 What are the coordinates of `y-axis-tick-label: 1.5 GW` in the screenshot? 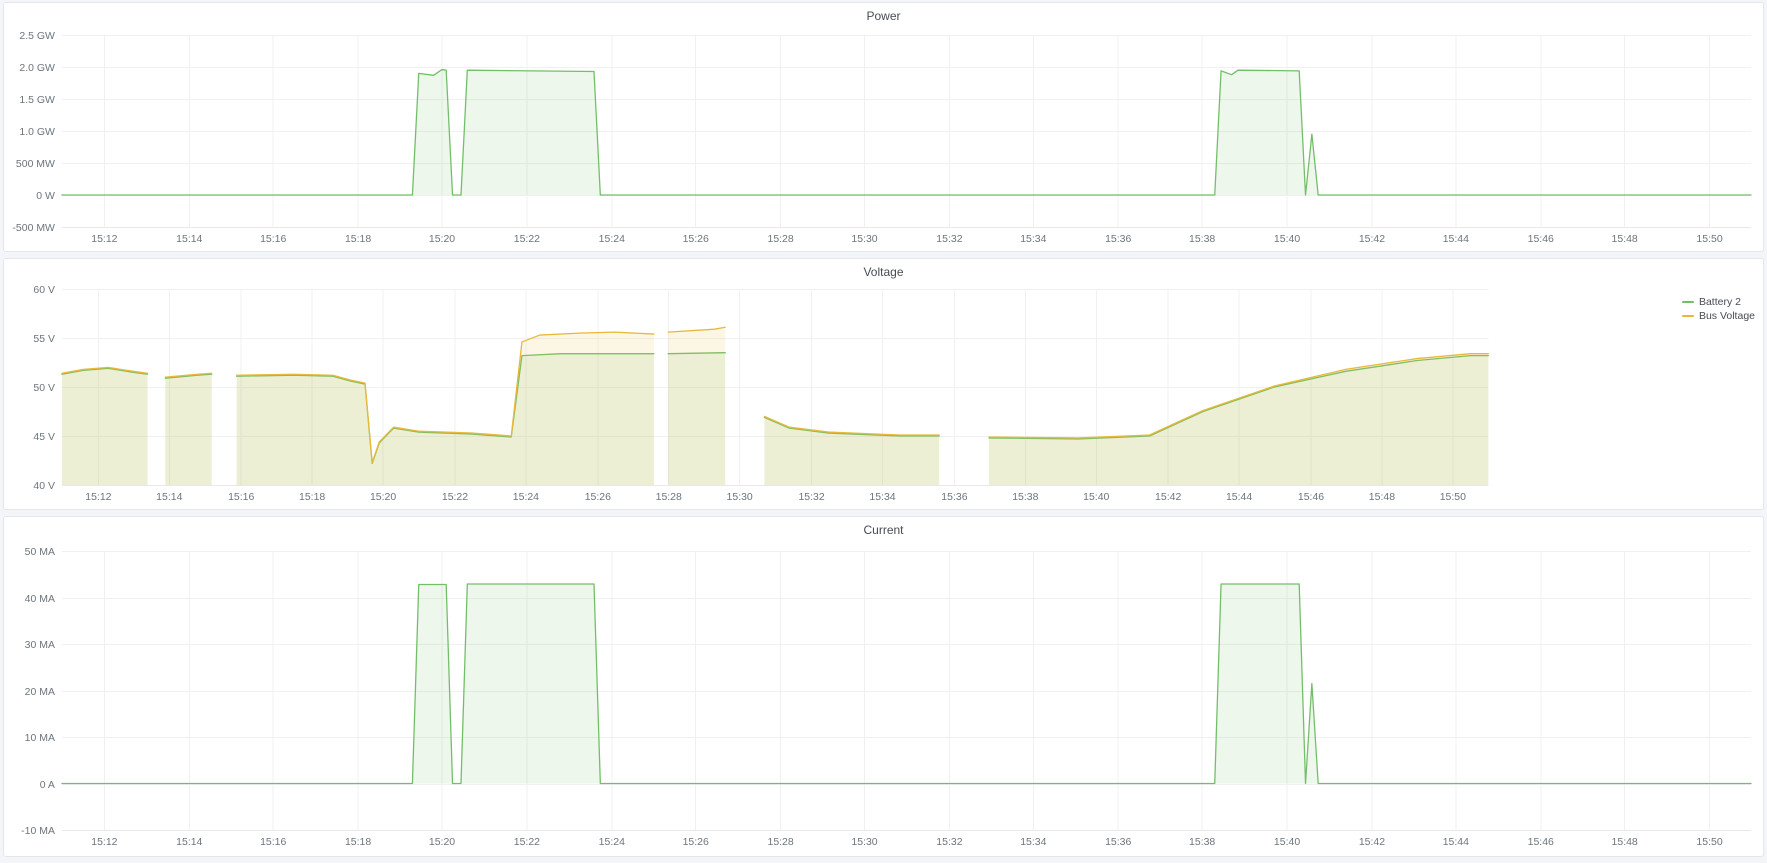 It's located at (37, 100).